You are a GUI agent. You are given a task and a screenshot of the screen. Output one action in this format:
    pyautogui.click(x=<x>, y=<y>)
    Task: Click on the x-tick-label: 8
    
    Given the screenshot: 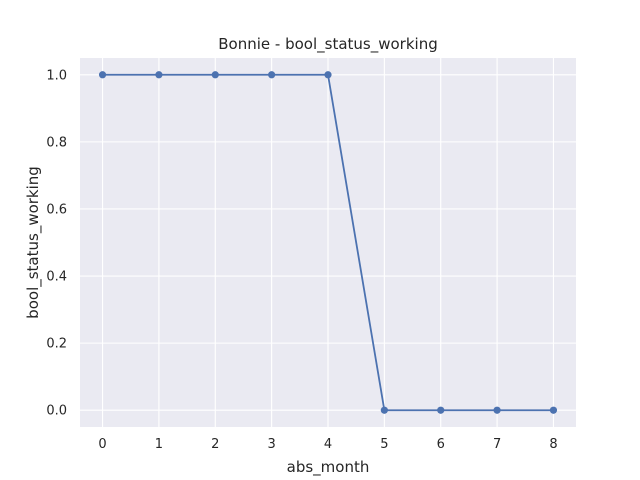 What is the action you would take?
    pyautogui.click(x=553, y=444)
    